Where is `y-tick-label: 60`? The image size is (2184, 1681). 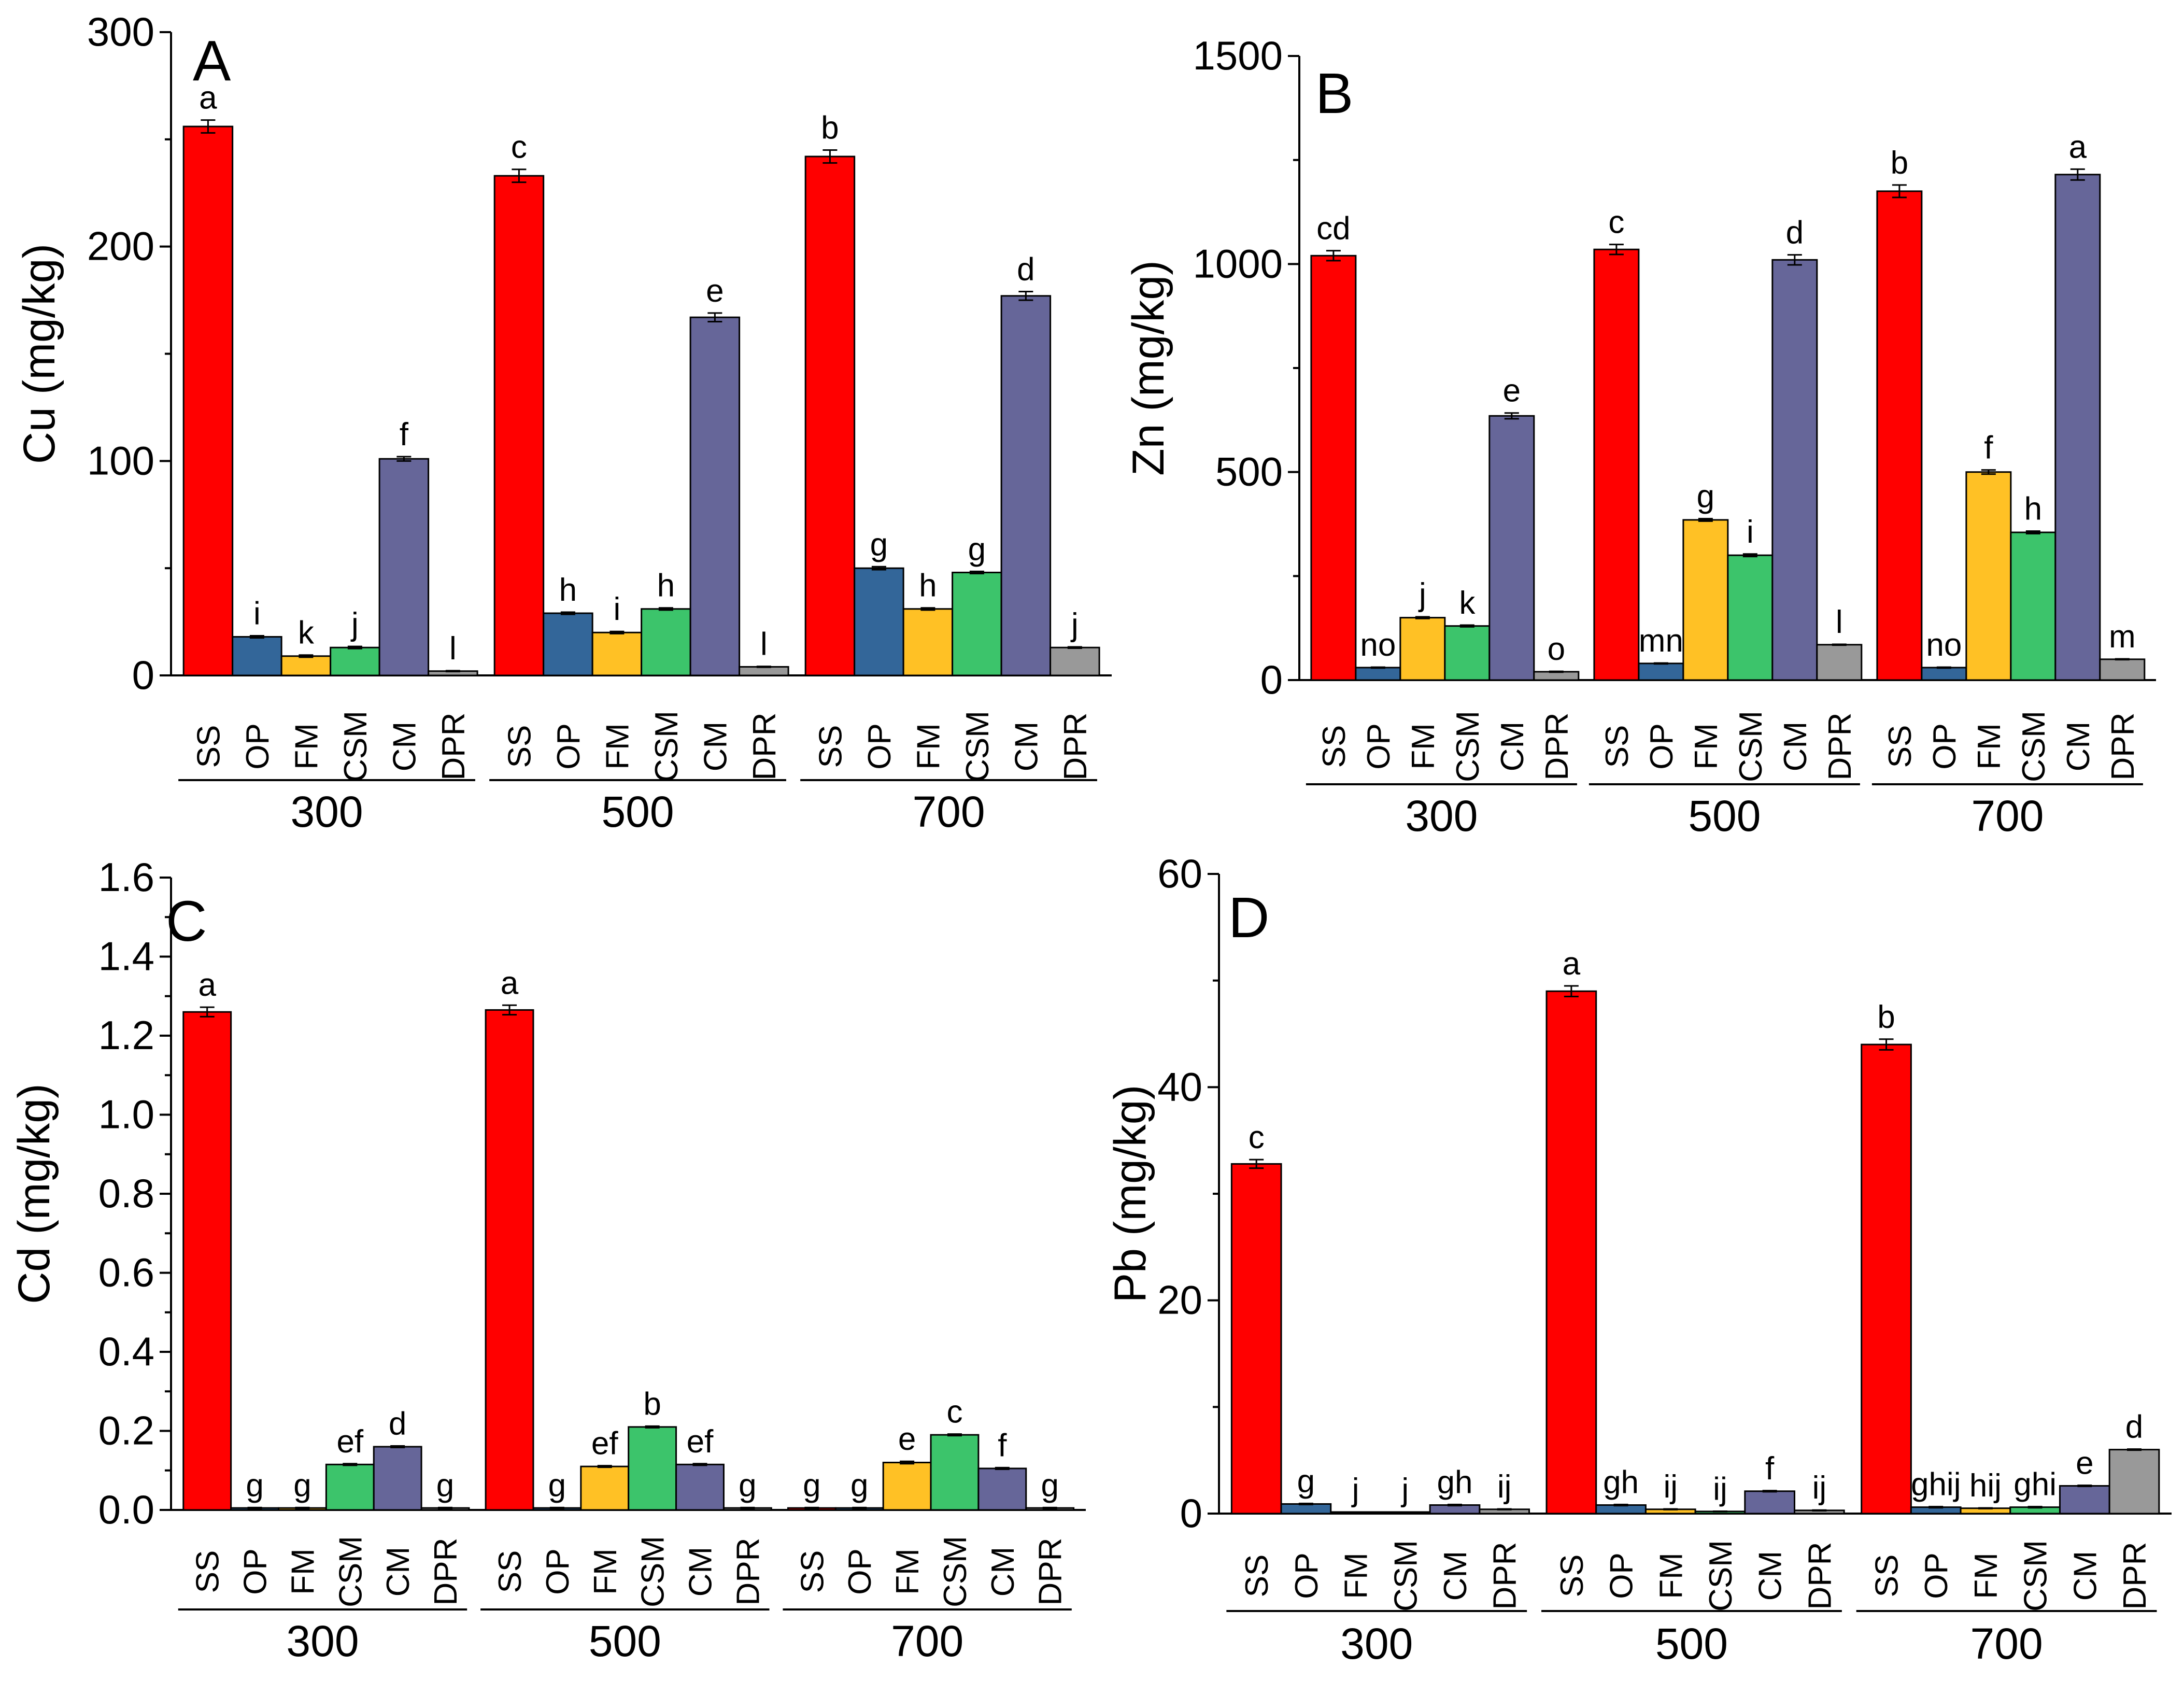 y-tick-label: 60 is located at coordinates (1179, 873).